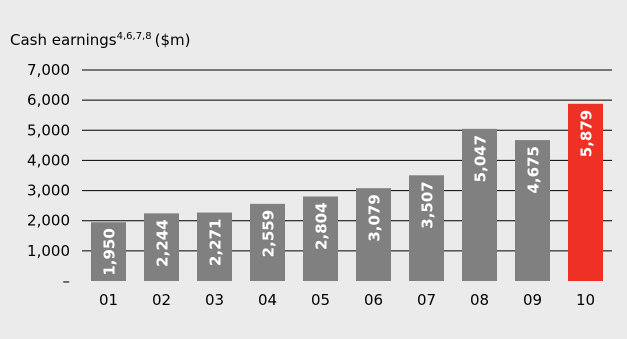 Image resolution: width=627 pixels, height=339 pixels. I want to click on bar-value-label: 5,047, so click(481, 158).